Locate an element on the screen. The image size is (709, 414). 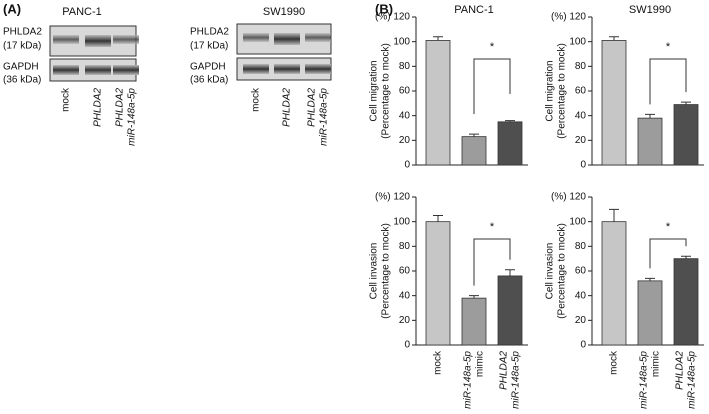
y-tick-label: 100 is located at coordinates (401, 41).